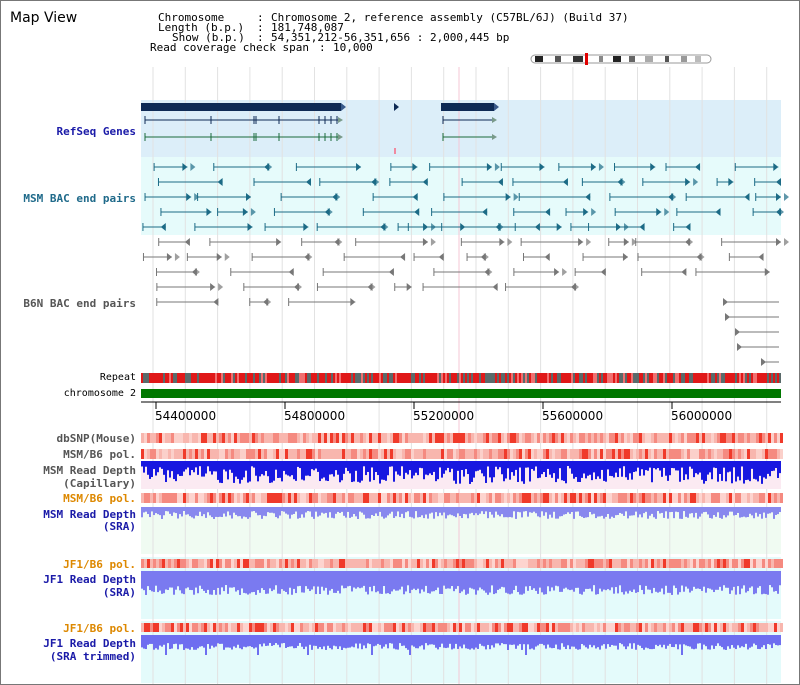 Image resolution: width=800 pixels, height=685 pixels. Describe the element at coordinates (99, 454) in the screenshot. I see `track-label-msm-b6-pol-1: MSM/B6 pol.` at that location.